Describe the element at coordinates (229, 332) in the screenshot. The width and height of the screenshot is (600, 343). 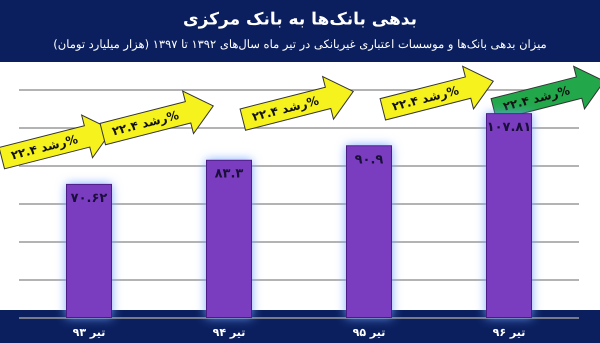
I see `x-tick-label: تیر ۹۴` at that location.